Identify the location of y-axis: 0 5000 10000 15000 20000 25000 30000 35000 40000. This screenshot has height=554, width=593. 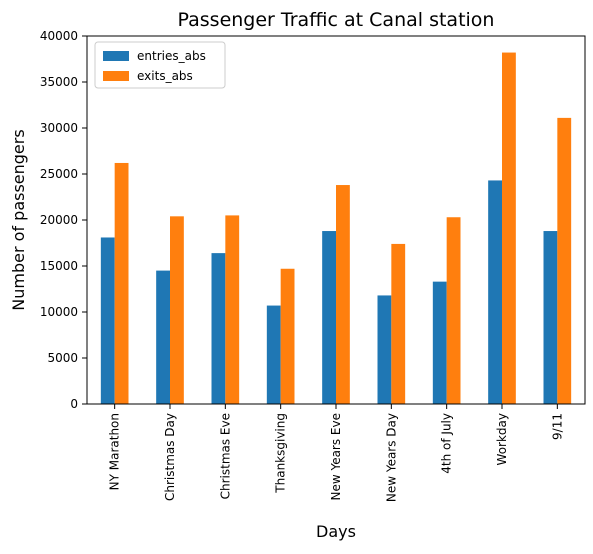
(63, 220).